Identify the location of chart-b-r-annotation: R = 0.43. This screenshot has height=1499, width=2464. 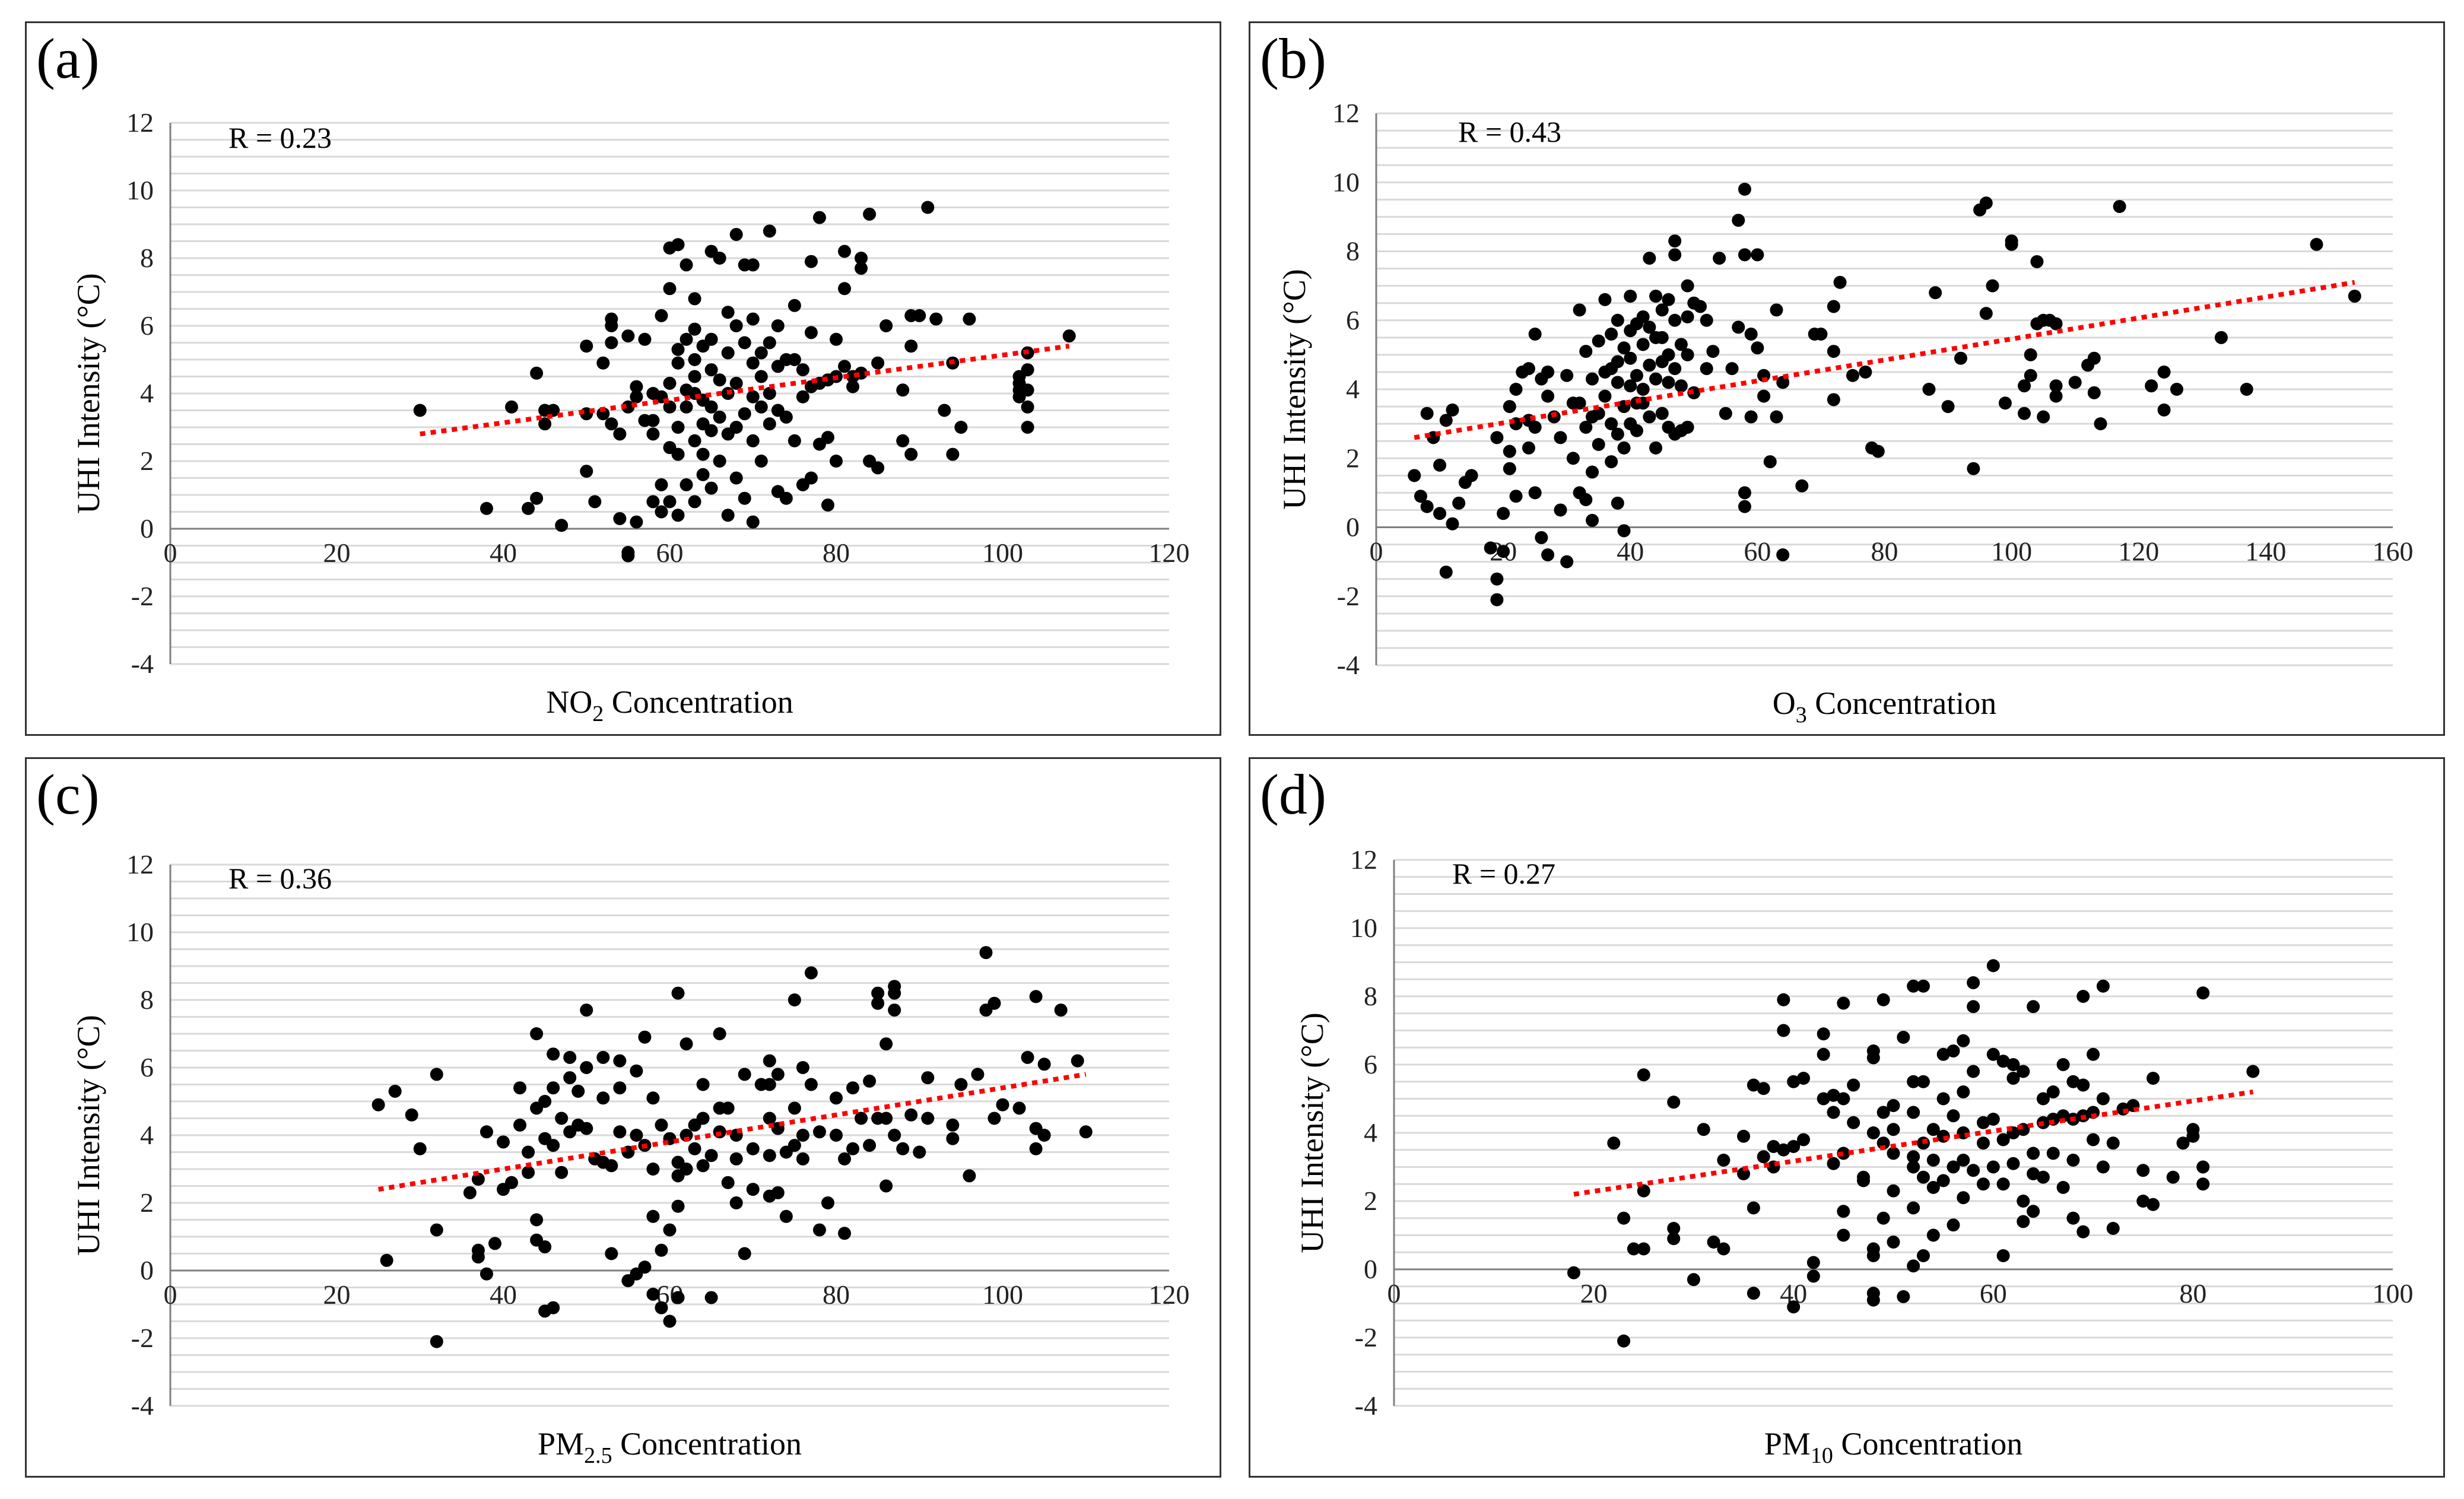
(1509, 131).